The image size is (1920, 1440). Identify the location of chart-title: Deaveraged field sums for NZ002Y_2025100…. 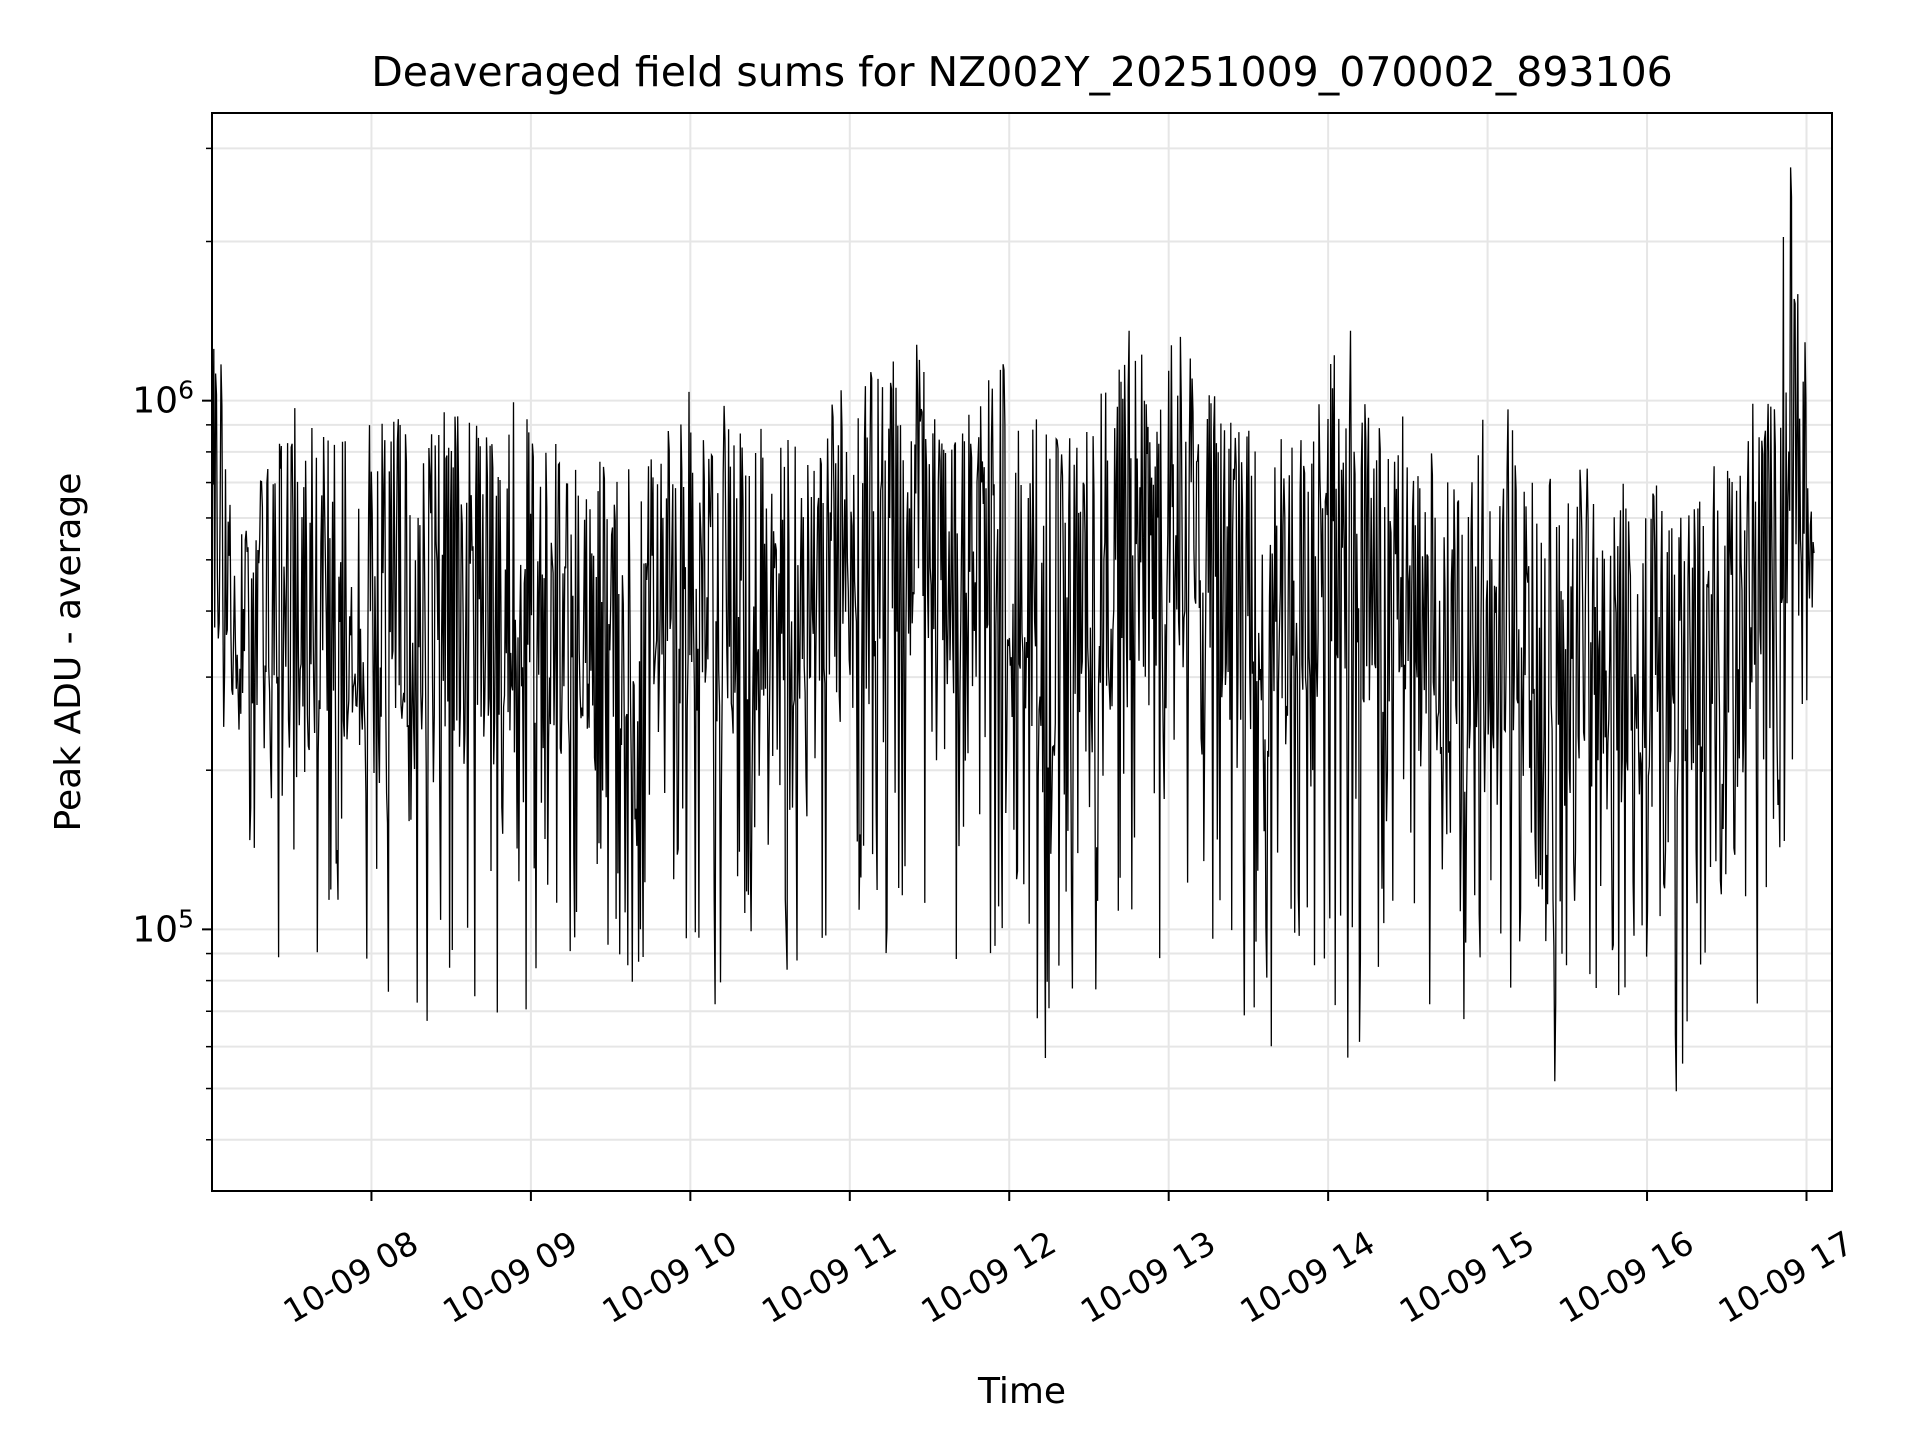
(1022, 72).